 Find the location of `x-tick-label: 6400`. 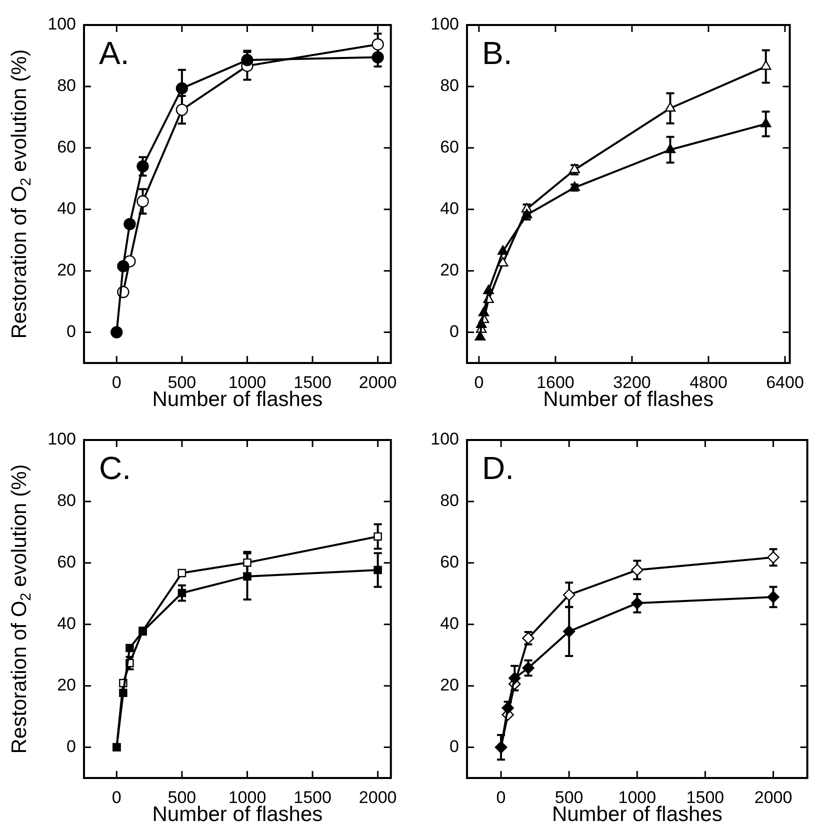

x-tick-label: 6400 is located at coordinates (785, 382).